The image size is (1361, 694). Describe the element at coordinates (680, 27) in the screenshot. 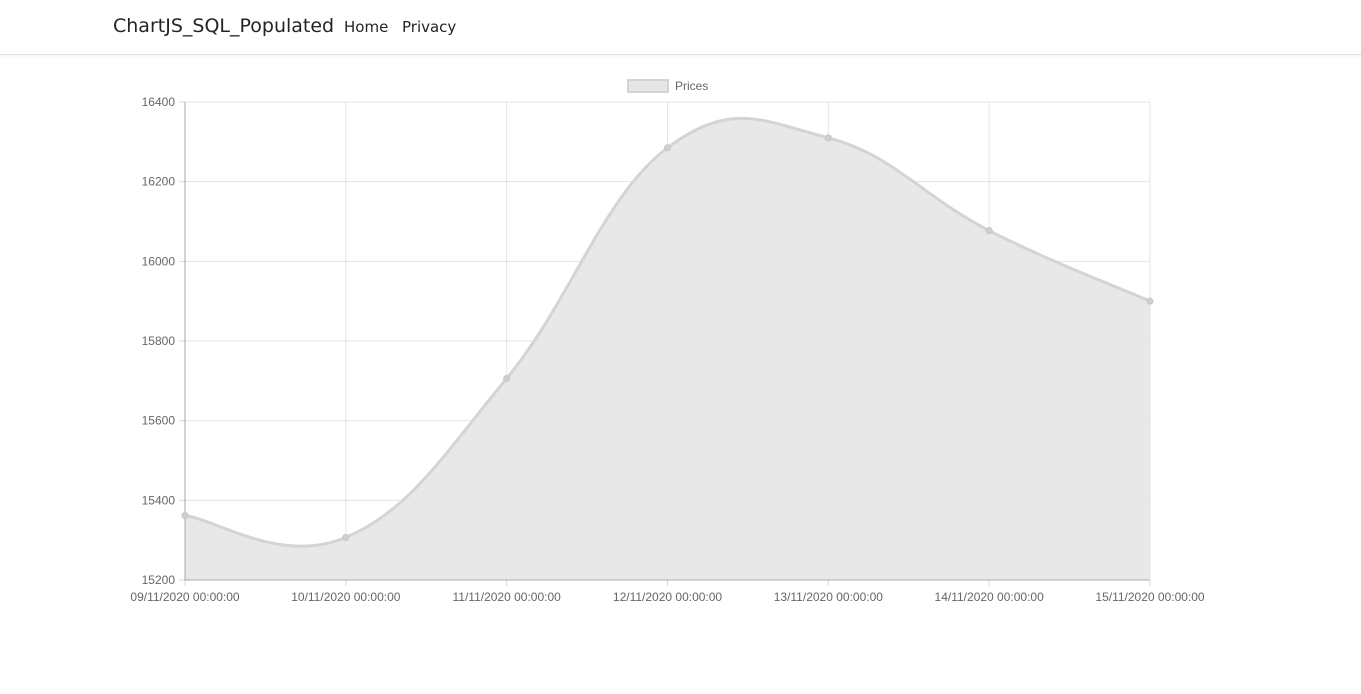

I see `navbar: ChartJS_SQL_Populated Home Privacy` at that location.